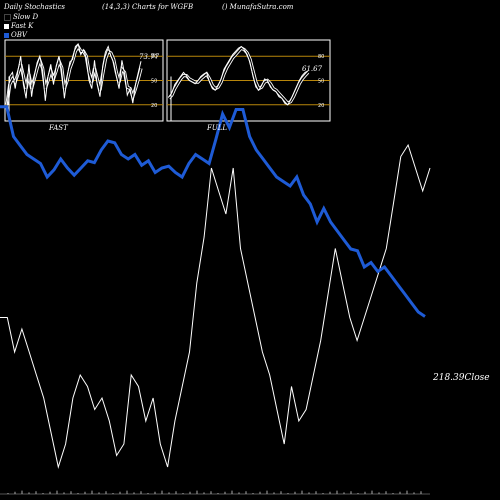  I want to click on full-panel-title: FULL, so click(217, 128).